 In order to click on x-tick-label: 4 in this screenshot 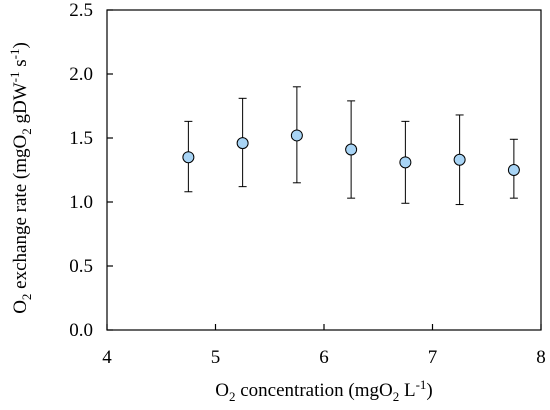, I will do `click(107, 357)`.